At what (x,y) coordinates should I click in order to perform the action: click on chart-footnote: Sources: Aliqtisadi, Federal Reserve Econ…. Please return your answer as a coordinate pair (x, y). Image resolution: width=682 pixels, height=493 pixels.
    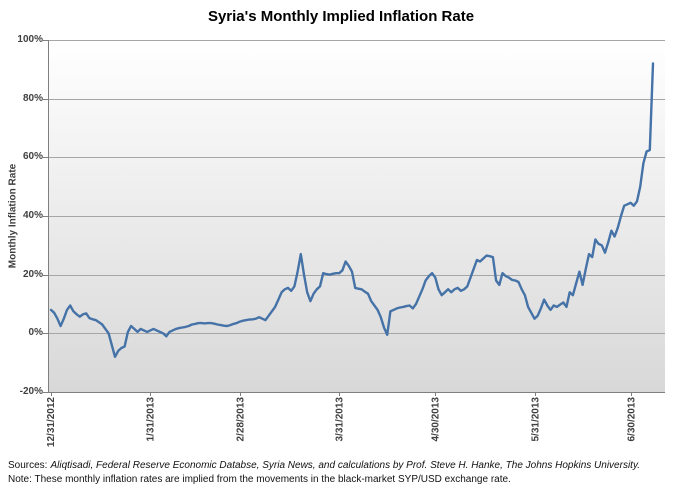
    Looking at the image, I should click on (343, 472).